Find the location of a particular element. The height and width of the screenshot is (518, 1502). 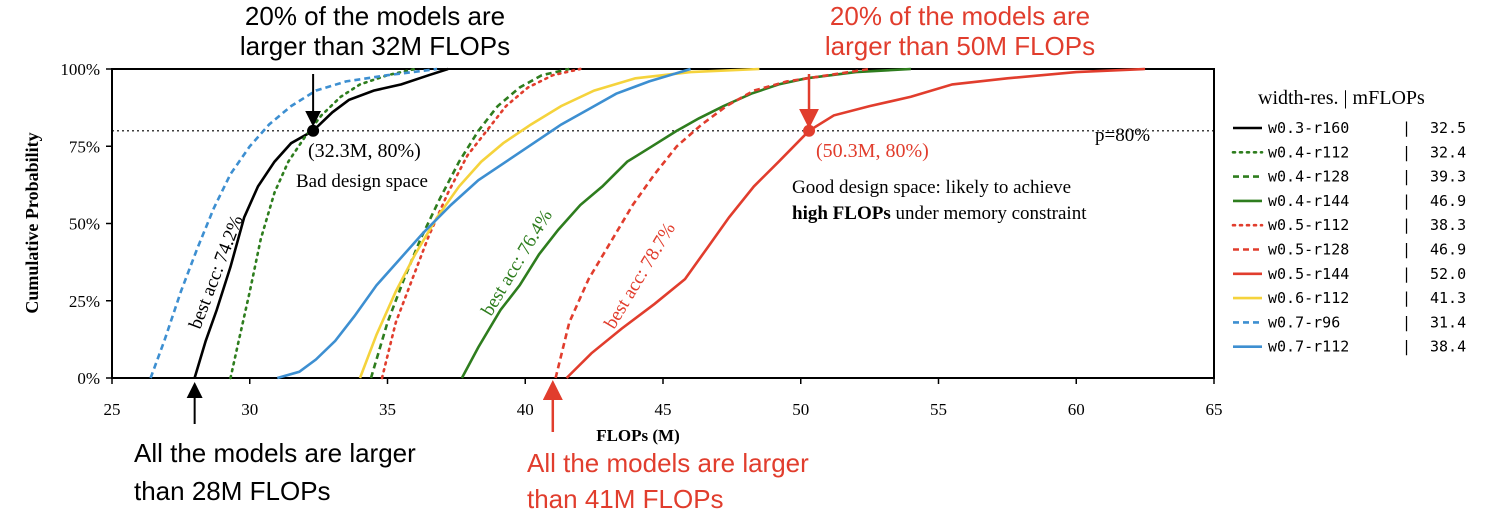

point-marker-left is located at coordinates (313, 130).